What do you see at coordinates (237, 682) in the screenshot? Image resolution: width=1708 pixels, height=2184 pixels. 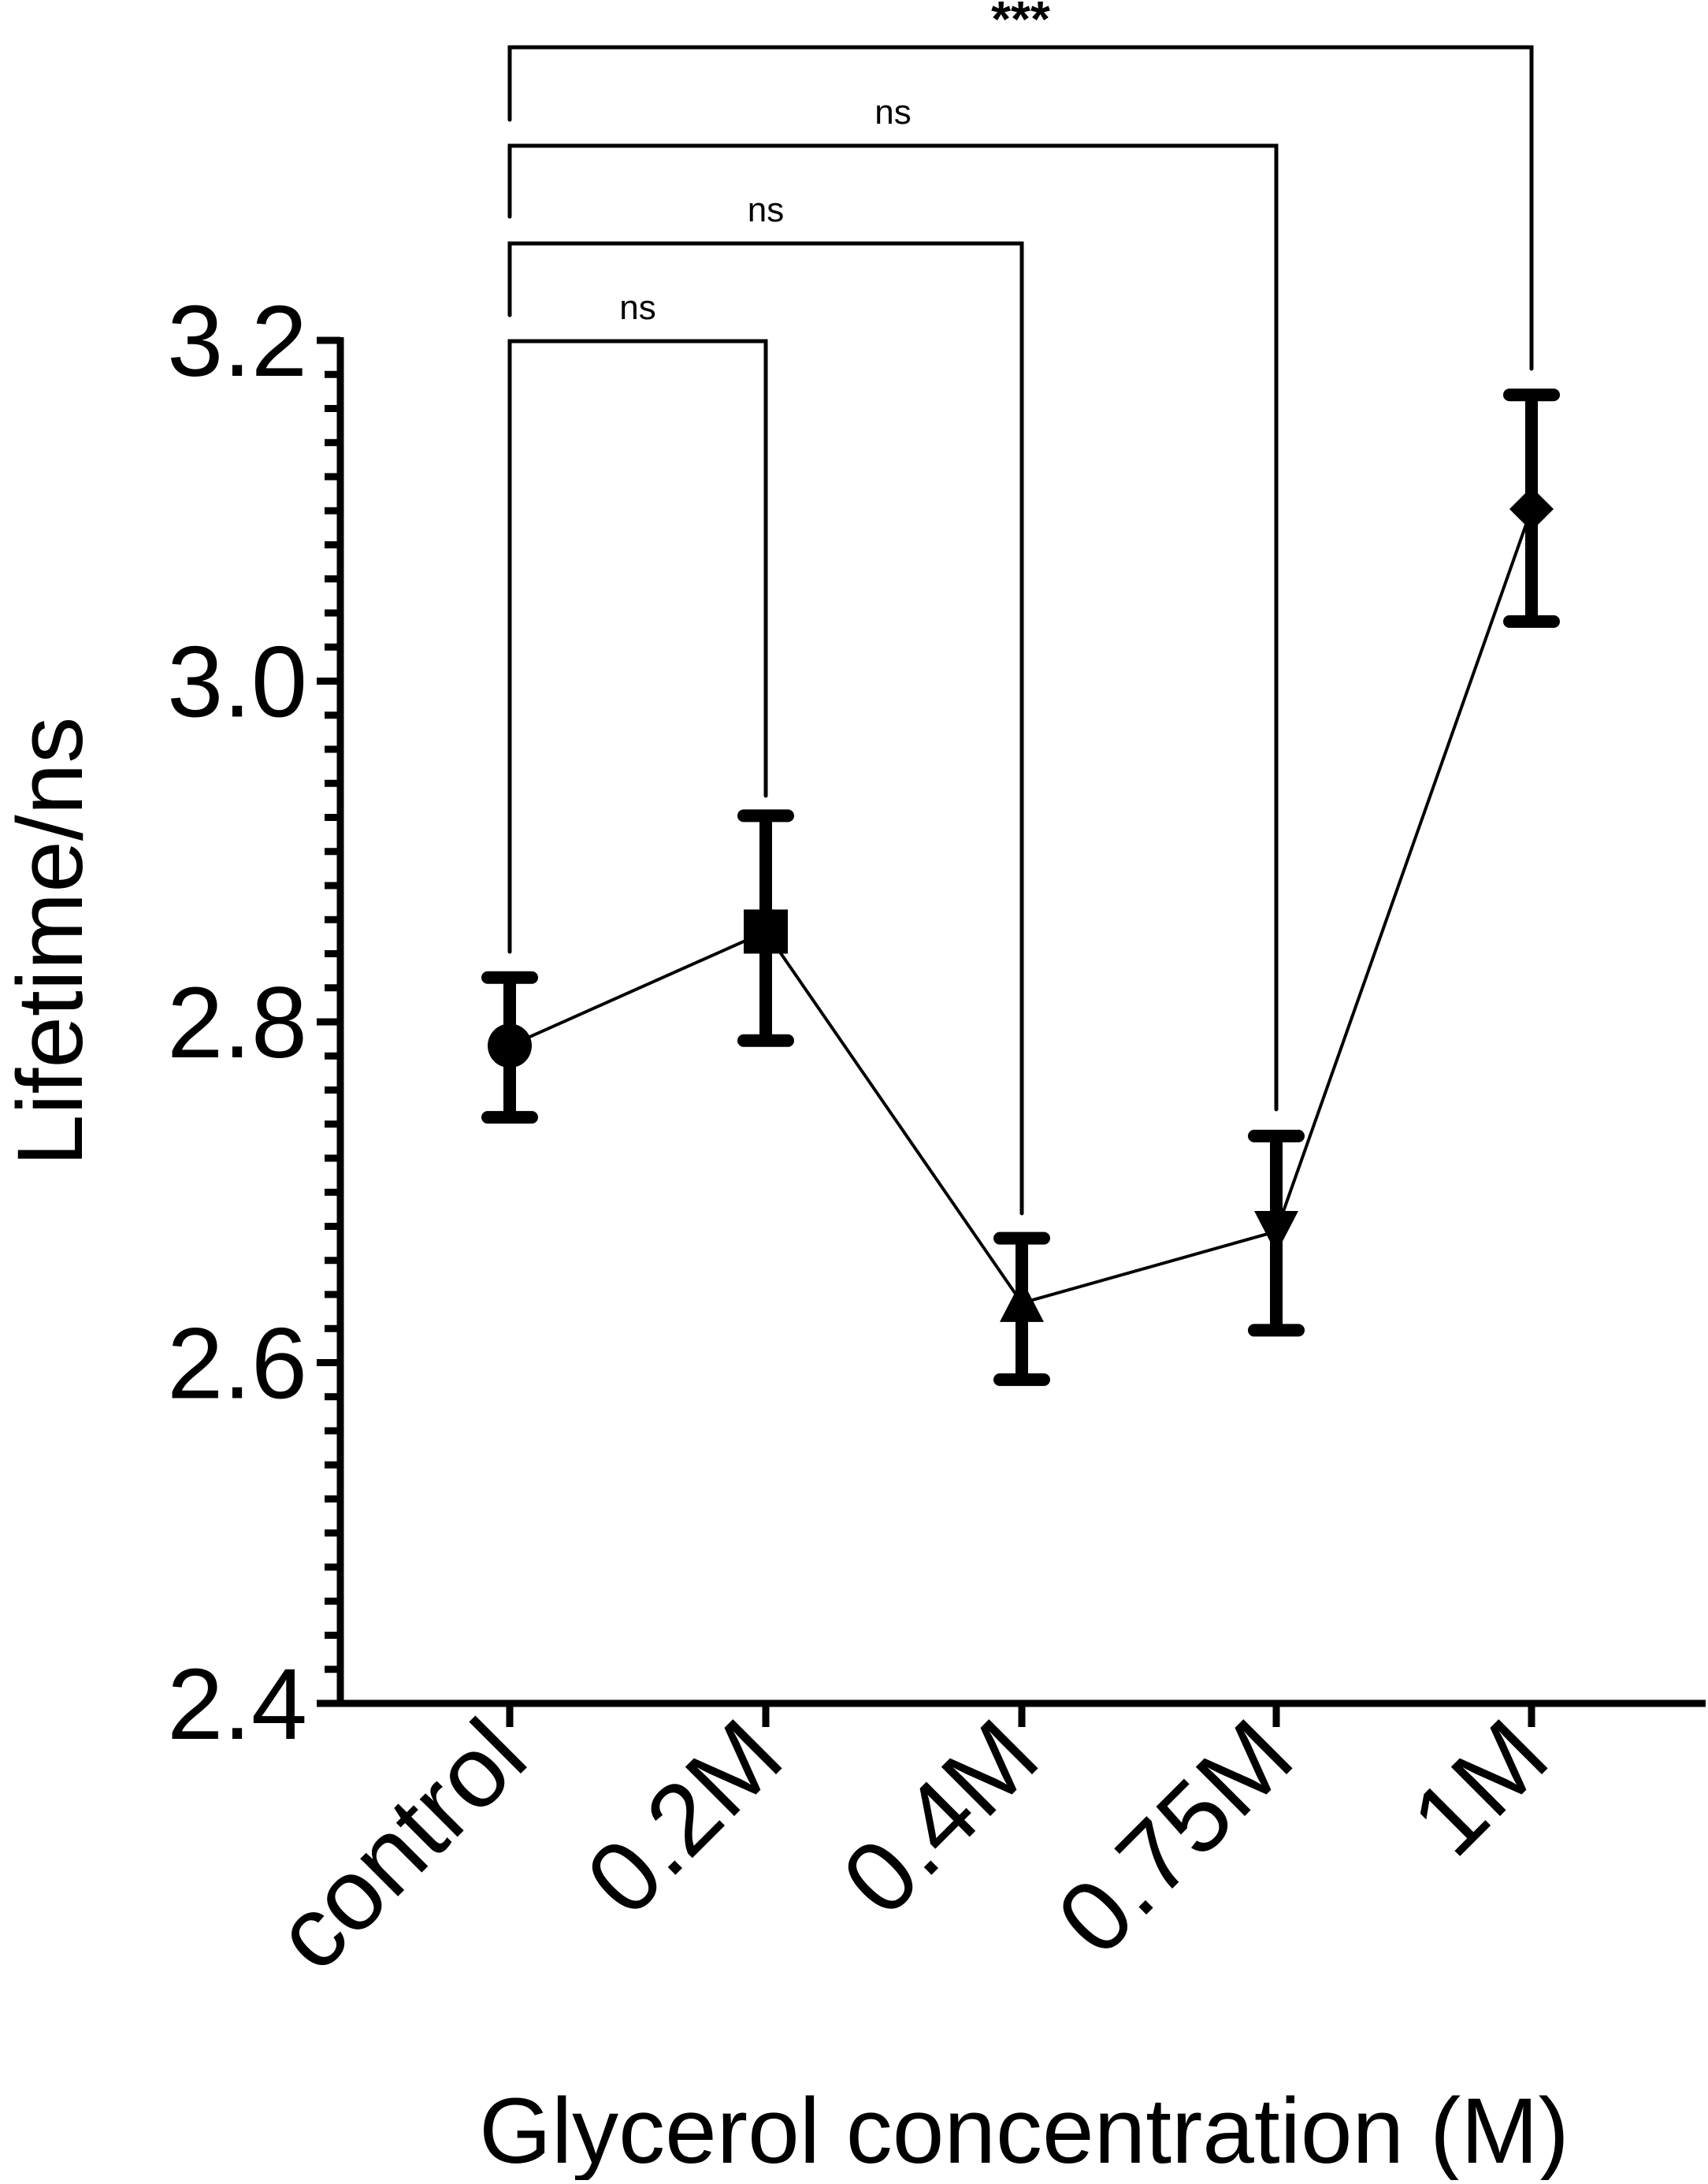 I see `y-tick-label: 3.0` at bounding box center [237, 682].